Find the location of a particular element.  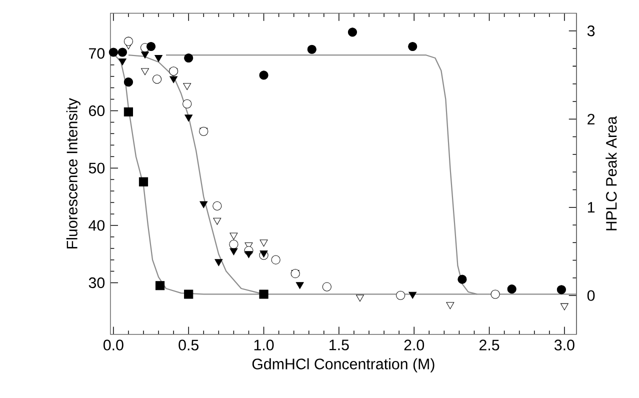

x-tick-label: 0.0 is located at coordinates (113, 345).